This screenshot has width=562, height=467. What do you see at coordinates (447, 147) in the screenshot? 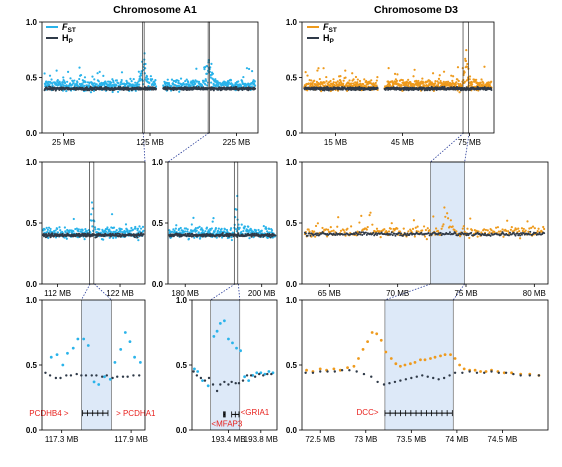
I see `zoom-connector` at bounding box center [447, 147].